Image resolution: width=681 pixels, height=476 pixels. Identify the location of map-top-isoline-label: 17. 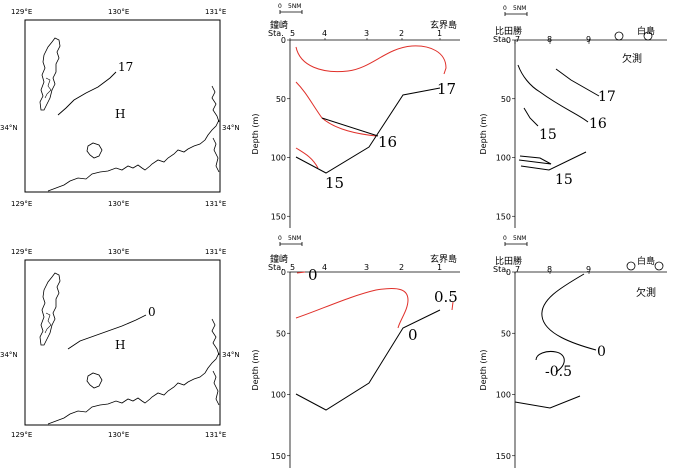
(125, 67).